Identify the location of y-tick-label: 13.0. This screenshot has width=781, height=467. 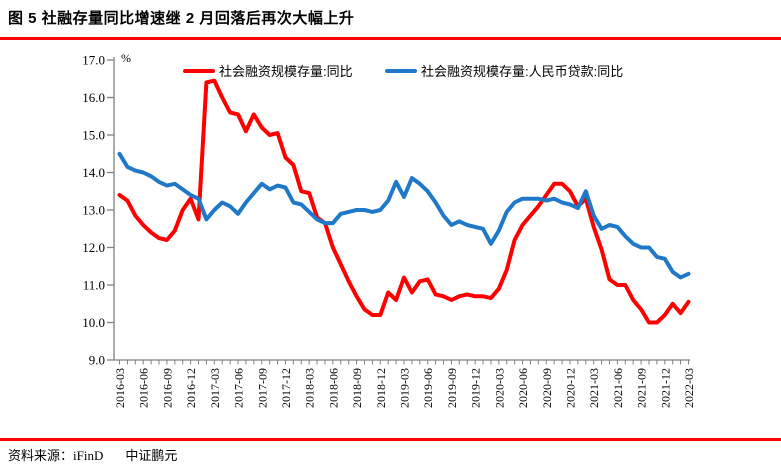
(93, 210).